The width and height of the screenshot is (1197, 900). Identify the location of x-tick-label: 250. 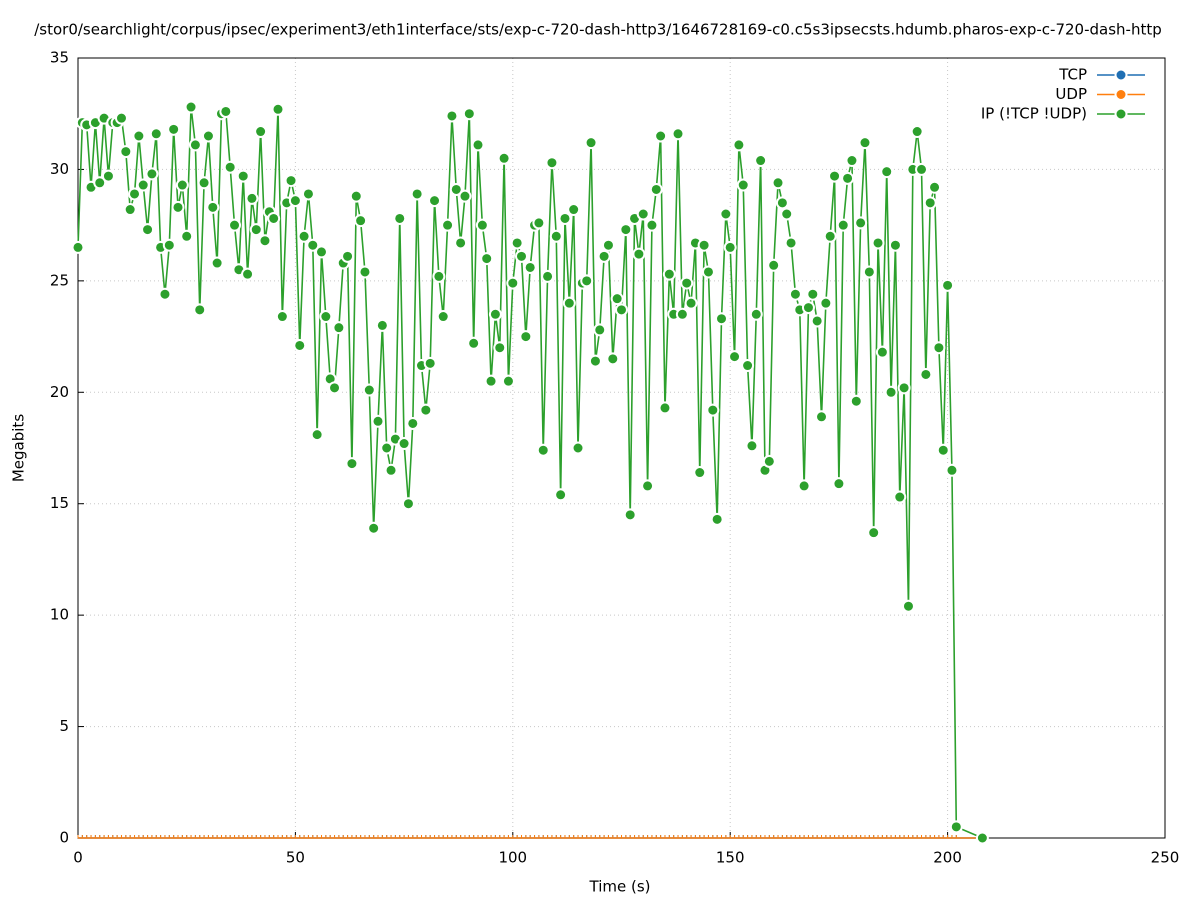
(1165, 858).